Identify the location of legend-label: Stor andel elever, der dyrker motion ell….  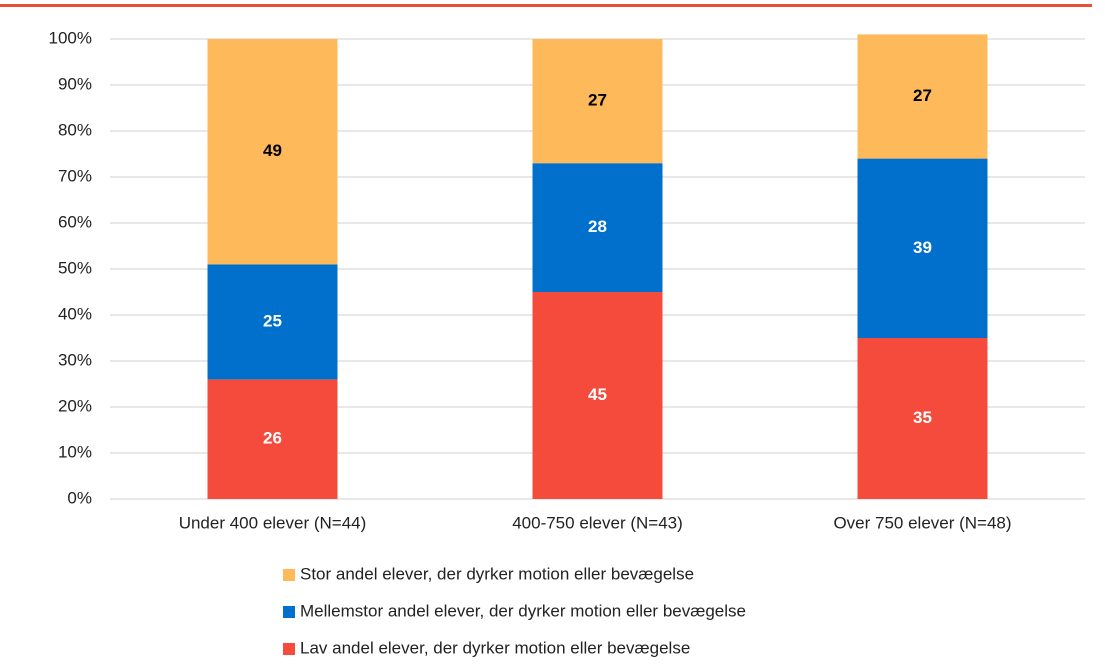
(497, 573).